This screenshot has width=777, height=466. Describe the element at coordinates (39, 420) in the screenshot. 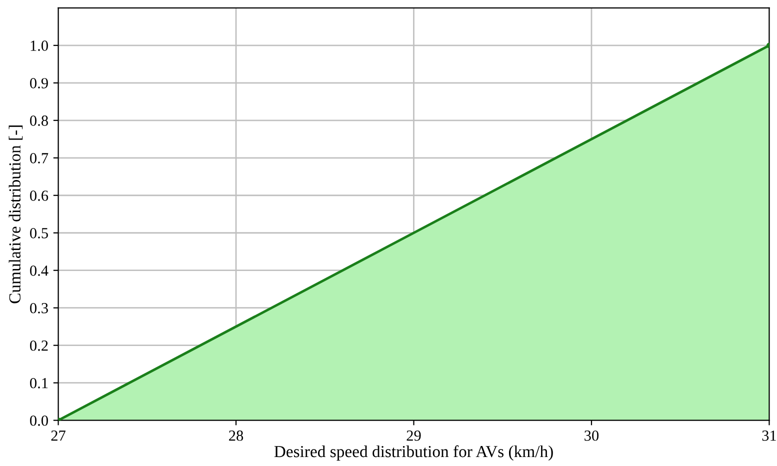

I see `y-tick-label: 0.0` at that location.